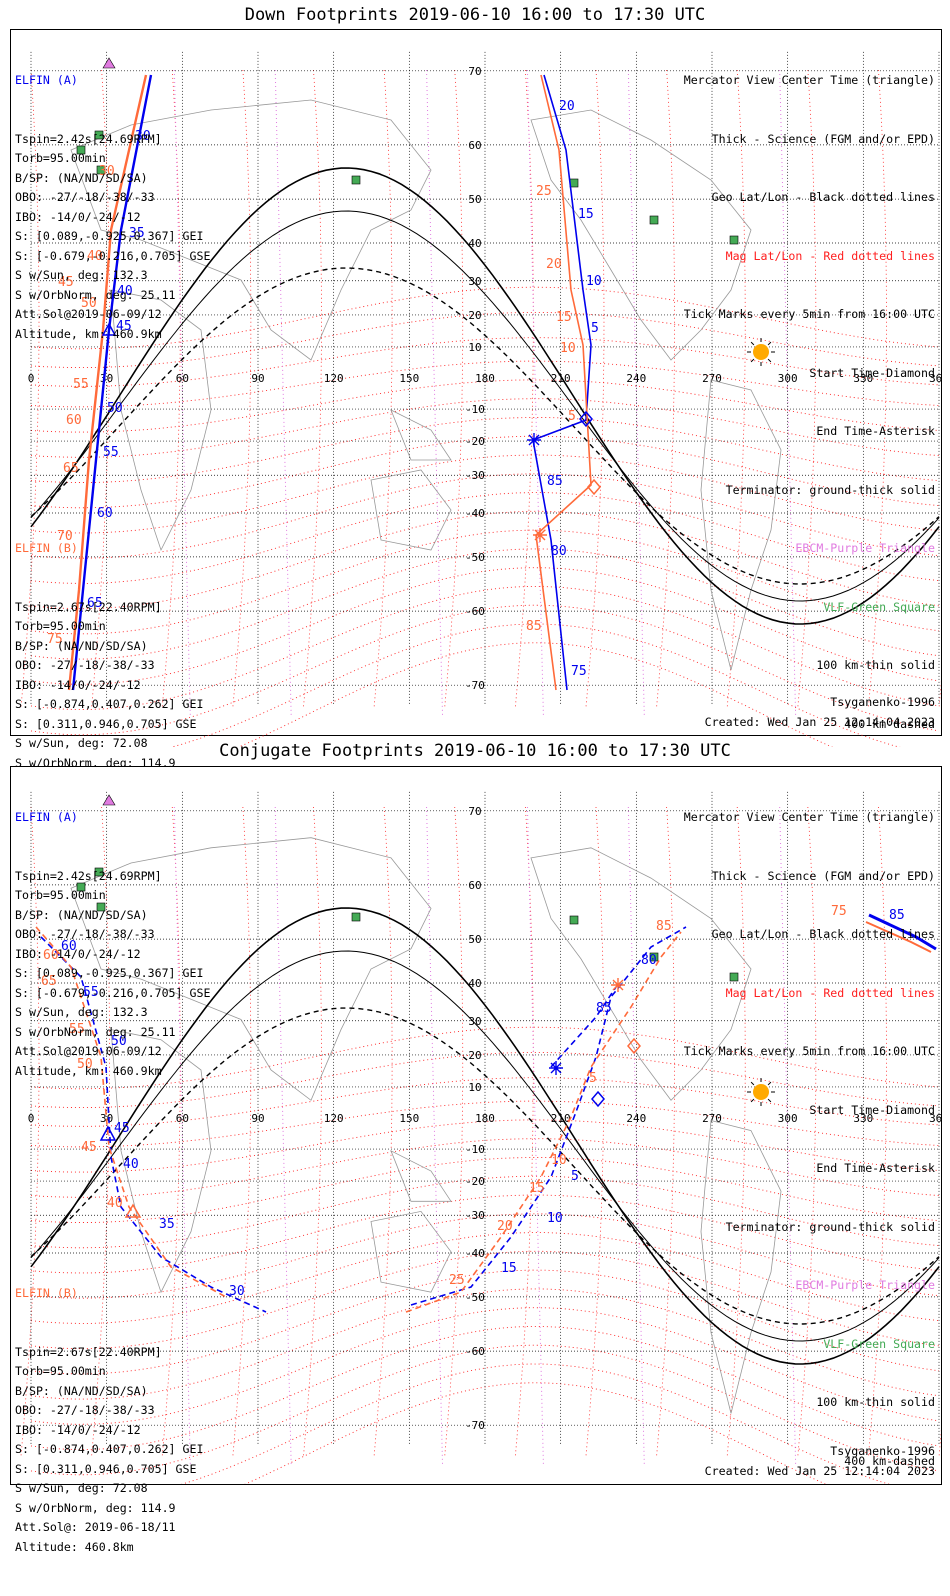 Image resolution: width=950 pixels, height=1596 pixels. Describe the element at coordinates (257, 1118) in the screenshot. I see `lon-tick-label: 90` at that location.